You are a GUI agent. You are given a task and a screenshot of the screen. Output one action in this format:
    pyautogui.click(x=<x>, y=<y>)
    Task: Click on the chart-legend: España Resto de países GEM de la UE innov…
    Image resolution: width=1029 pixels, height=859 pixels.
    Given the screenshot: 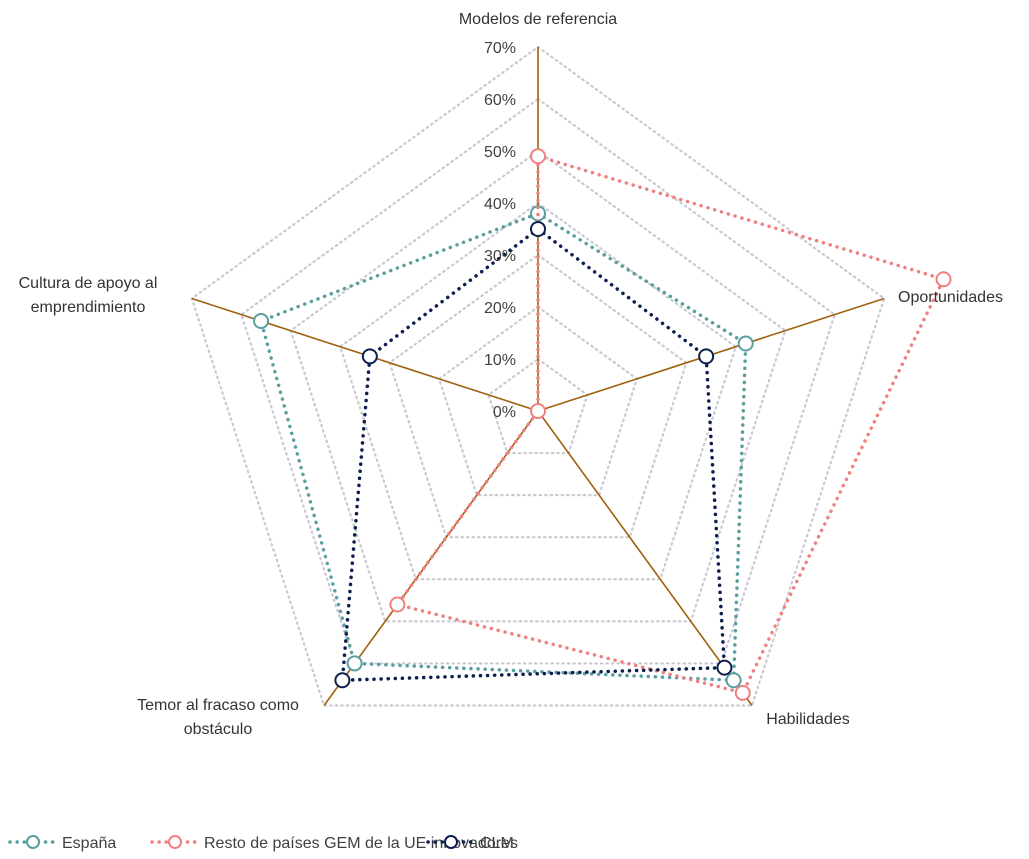 What is the action you would take?
    pyautogui.click(x=263, y=843)
    